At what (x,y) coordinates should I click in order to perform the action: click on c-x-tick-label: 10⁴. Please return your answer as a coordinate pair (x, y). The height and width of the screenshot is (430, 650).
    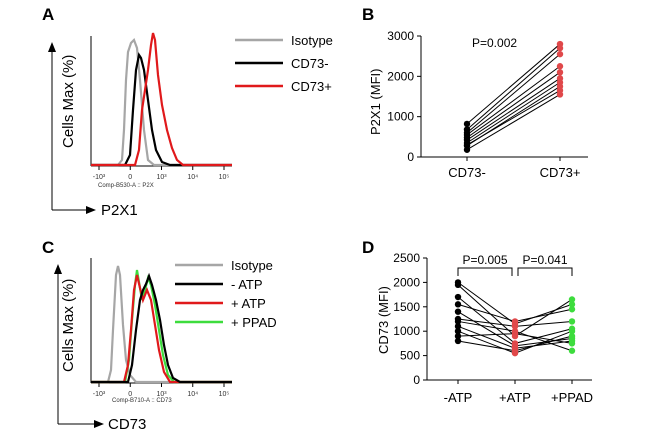
    Looking at the image, I should click on (192, 394).